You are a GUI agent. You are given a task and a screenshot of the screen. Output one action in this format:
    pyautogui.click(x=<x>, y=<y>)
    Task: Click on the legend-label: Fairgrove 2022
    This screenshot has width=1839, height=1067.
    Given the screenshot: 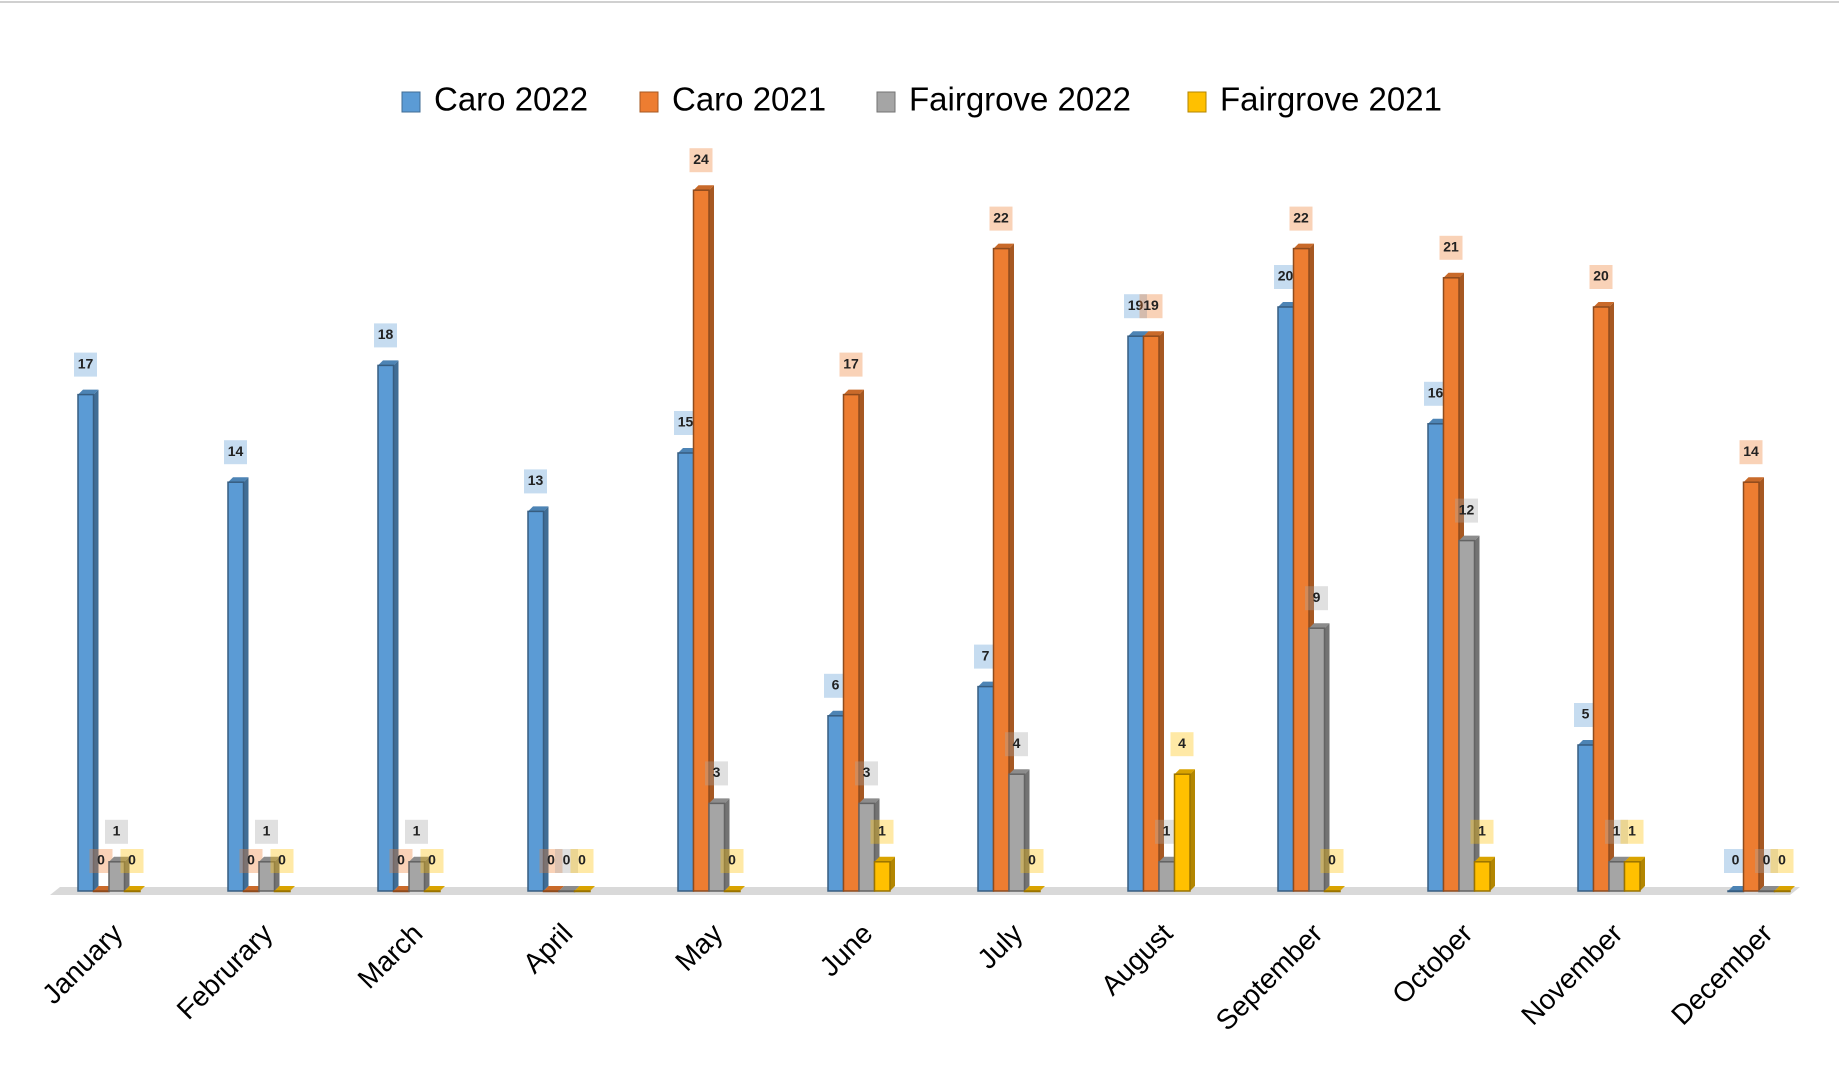 What is the action you would take?
    pyautogui.click(x=1020, y=99)
    